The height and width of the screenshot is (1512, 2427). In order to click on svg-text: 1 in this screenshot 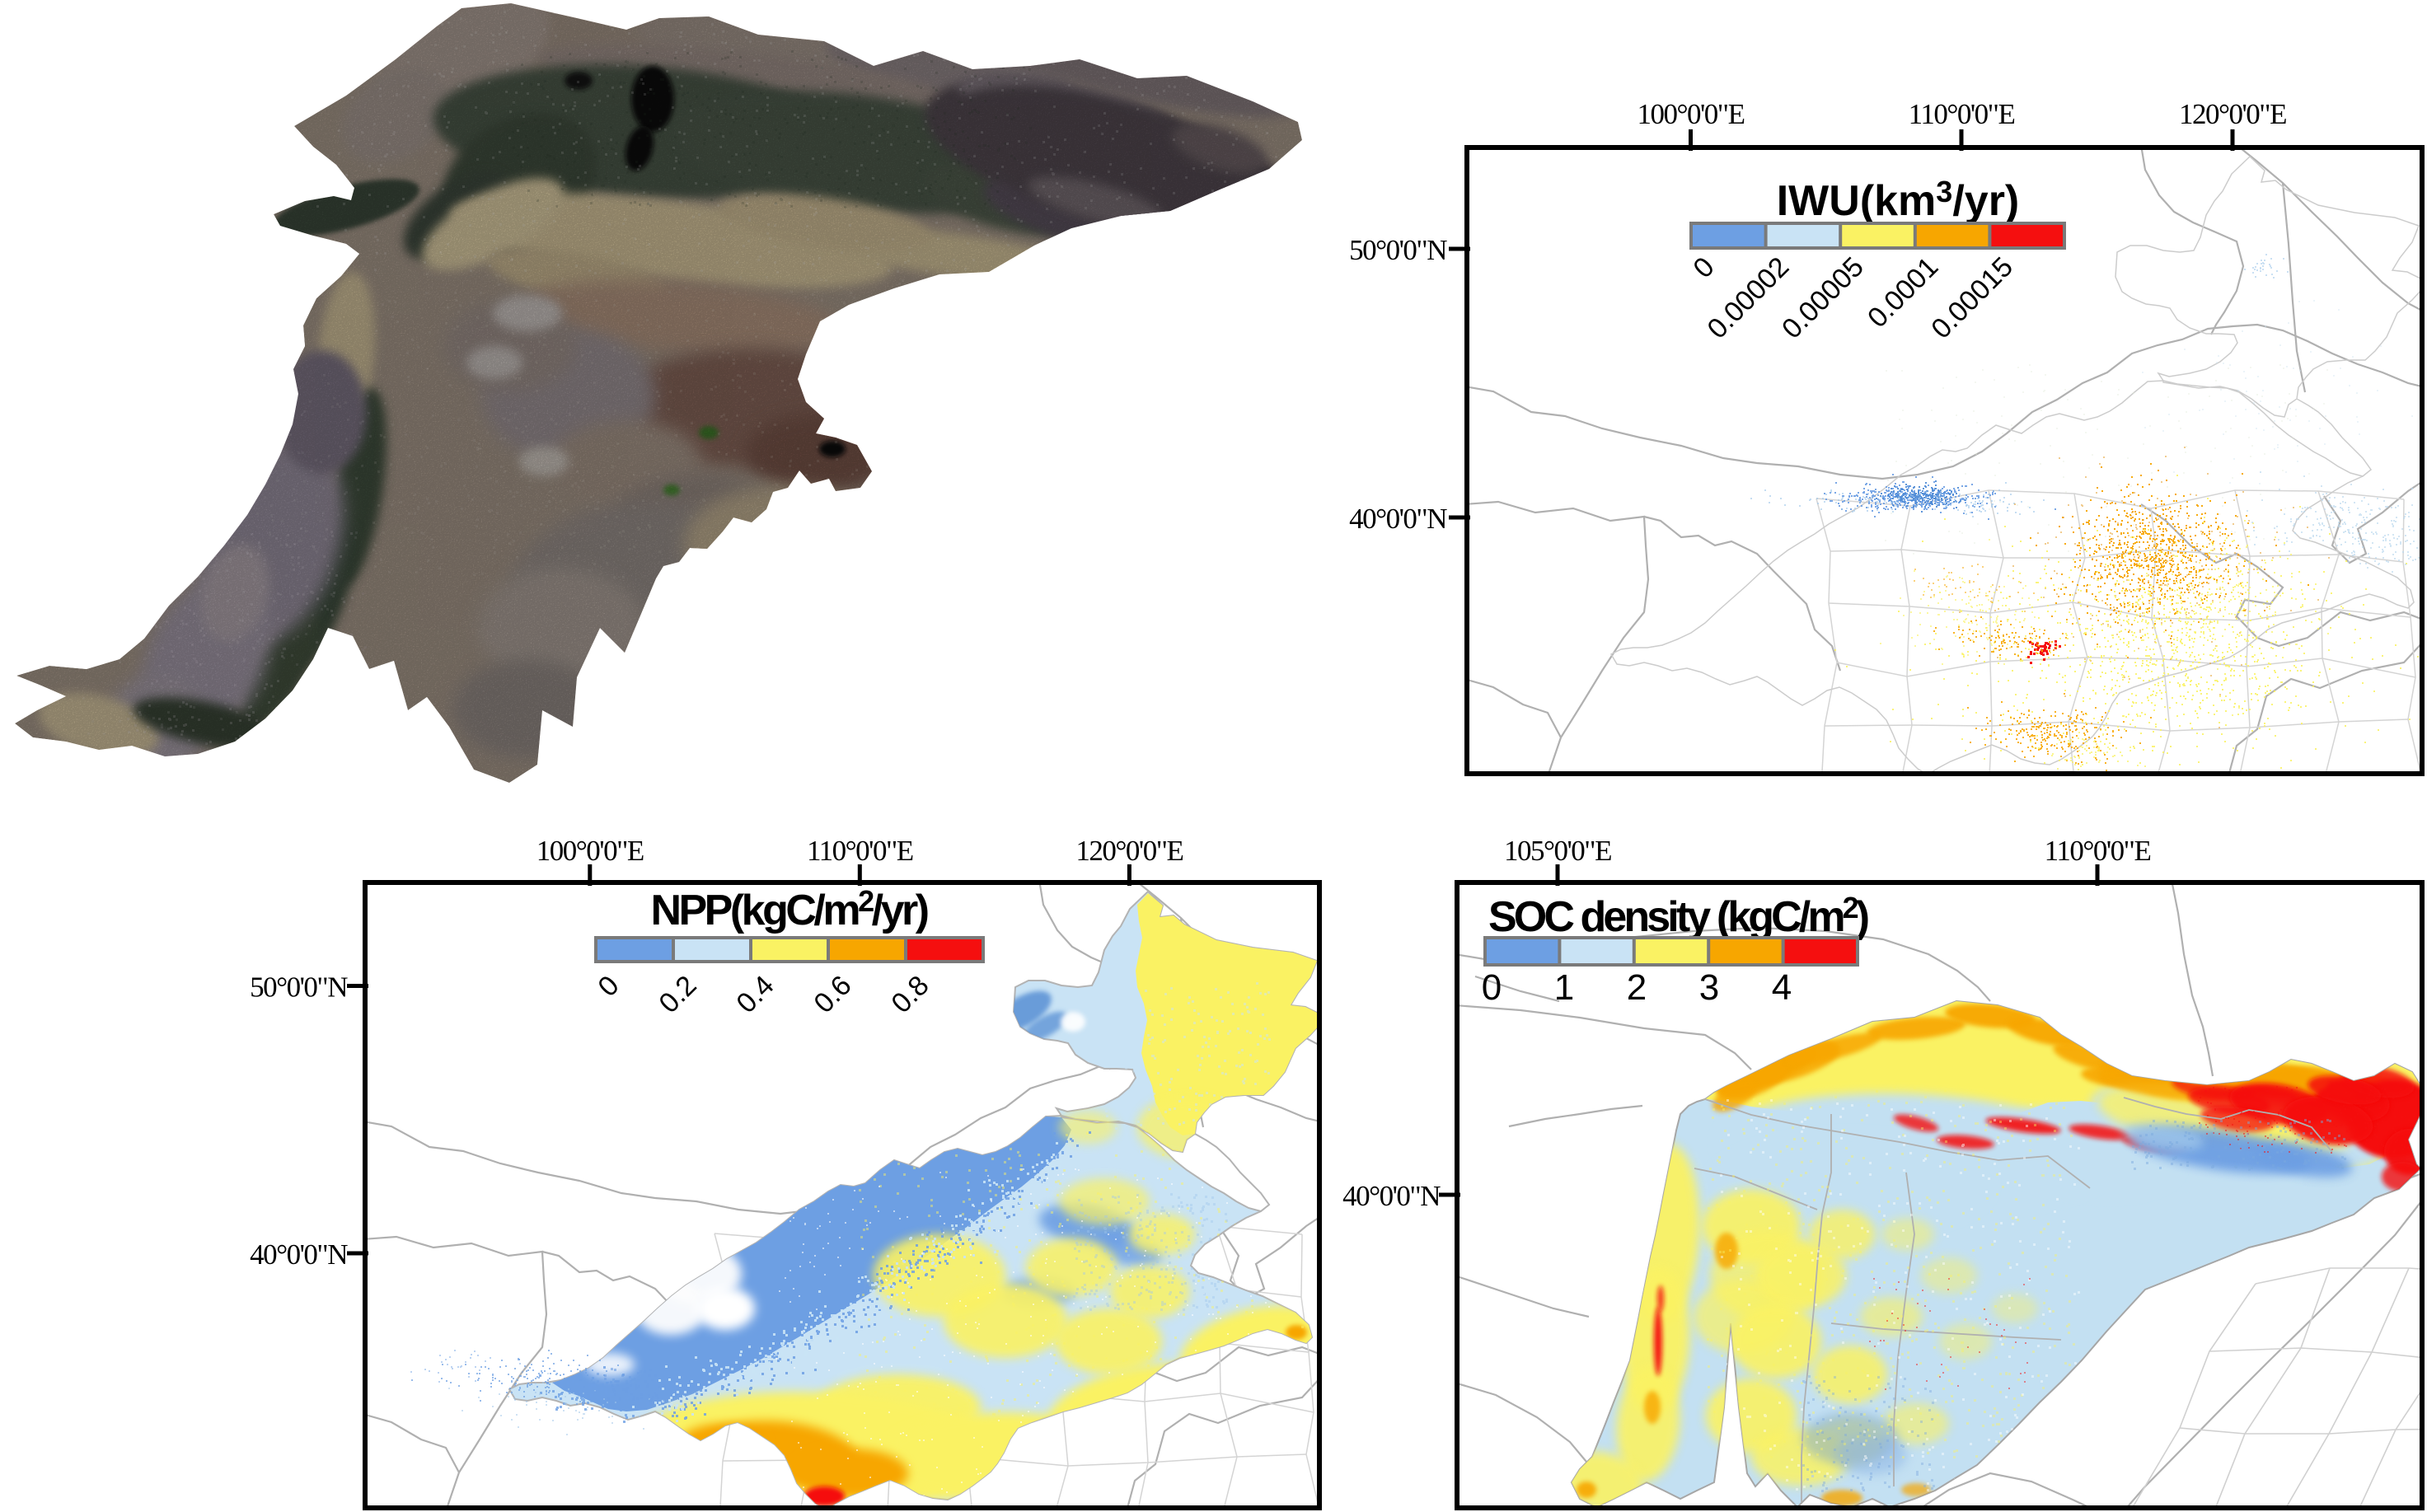, I will do `click(1564, 987)`.